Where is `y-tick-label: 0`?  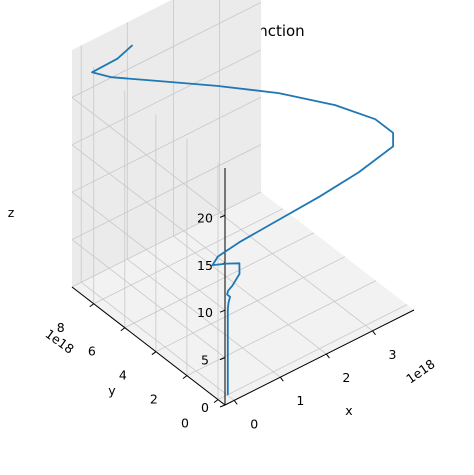 y-tick-label: 0 is located at coordinates (185, 423).